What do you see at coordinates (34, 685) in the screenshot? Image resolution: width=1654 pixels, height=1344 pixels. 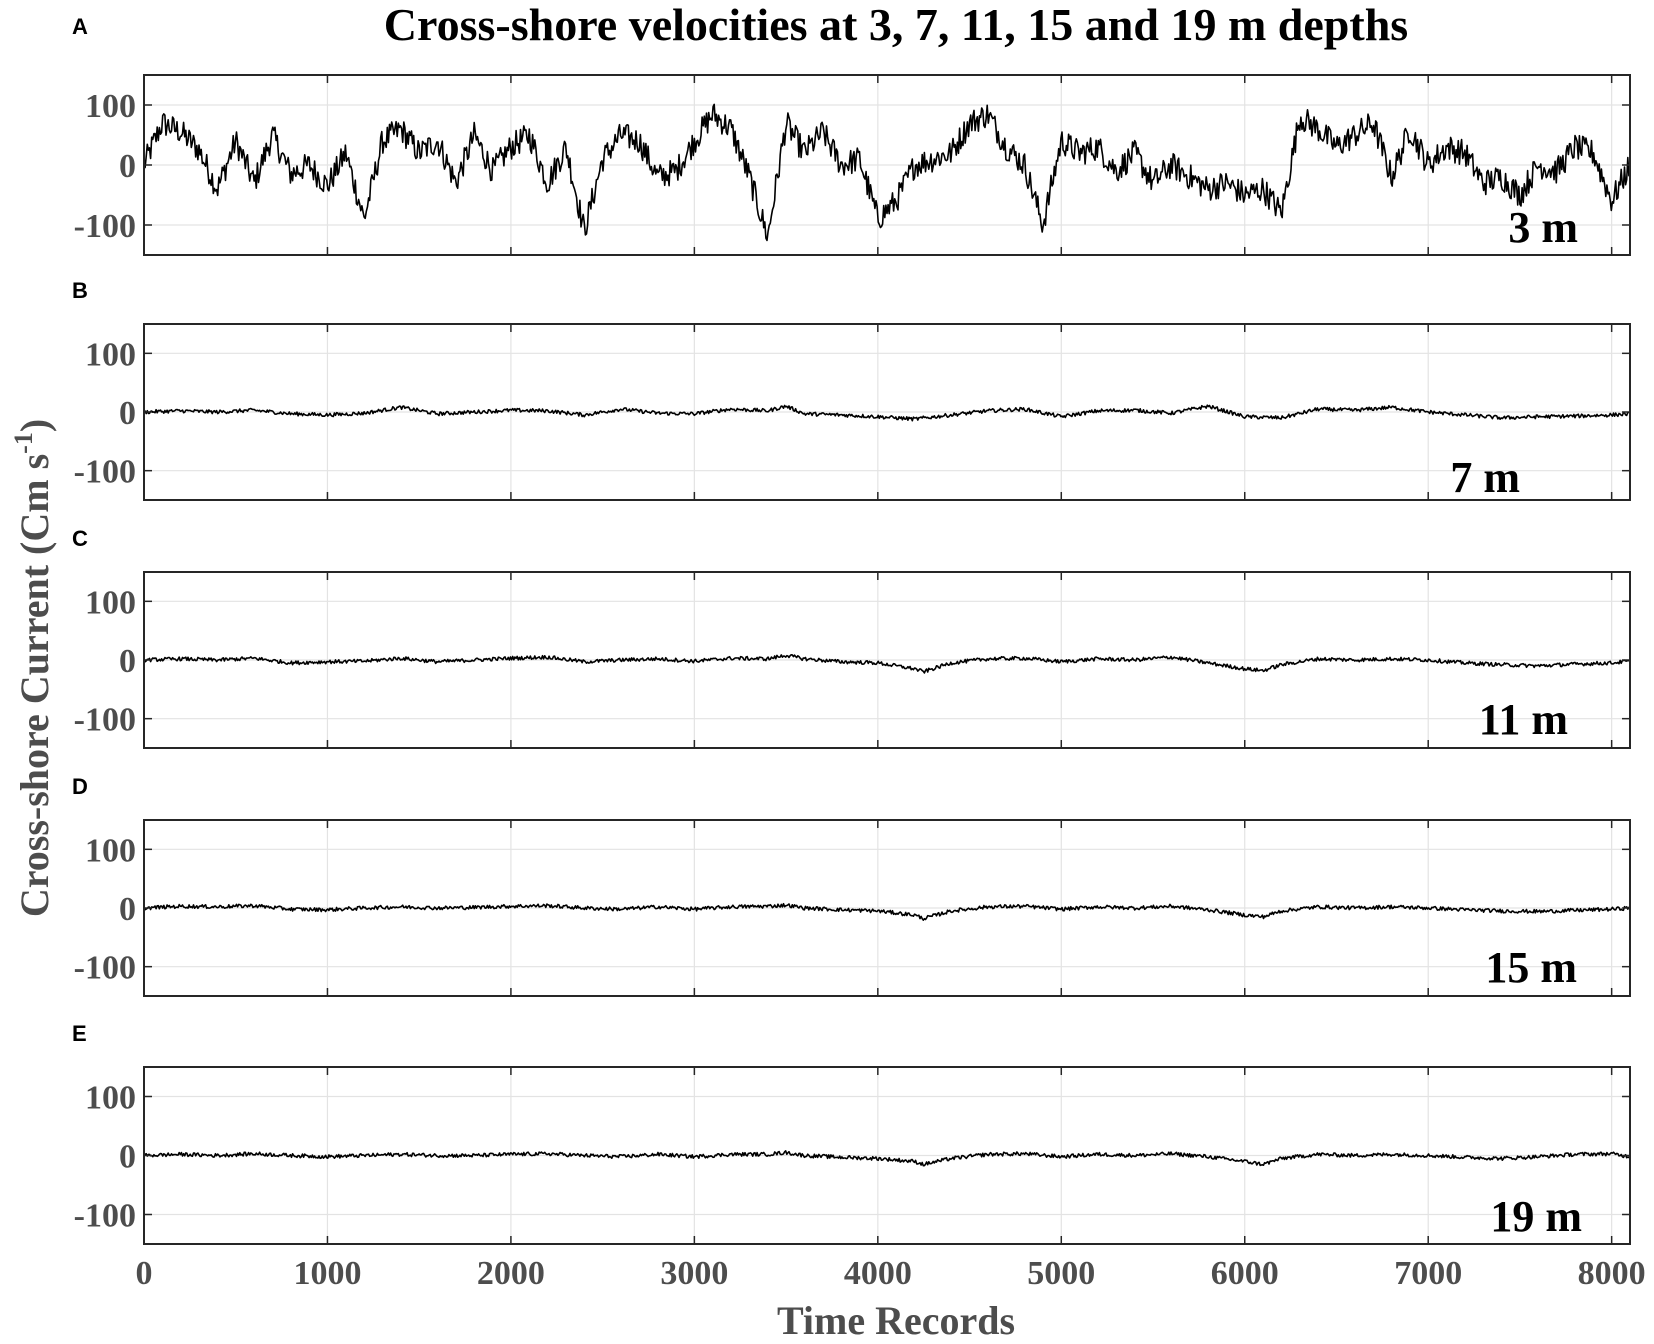 I see `y-axis-label-main: Cross-shore Current (Cm s` at bounding box center [34, 685].